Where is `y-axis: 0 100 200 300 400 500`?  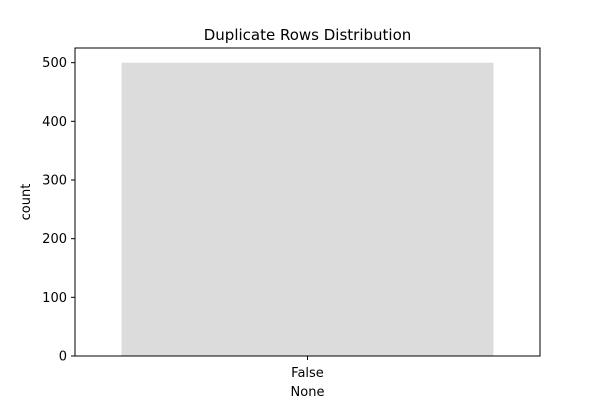 y-axis: 0 100 200 300 400 500 is located at coordinates (58, 210).